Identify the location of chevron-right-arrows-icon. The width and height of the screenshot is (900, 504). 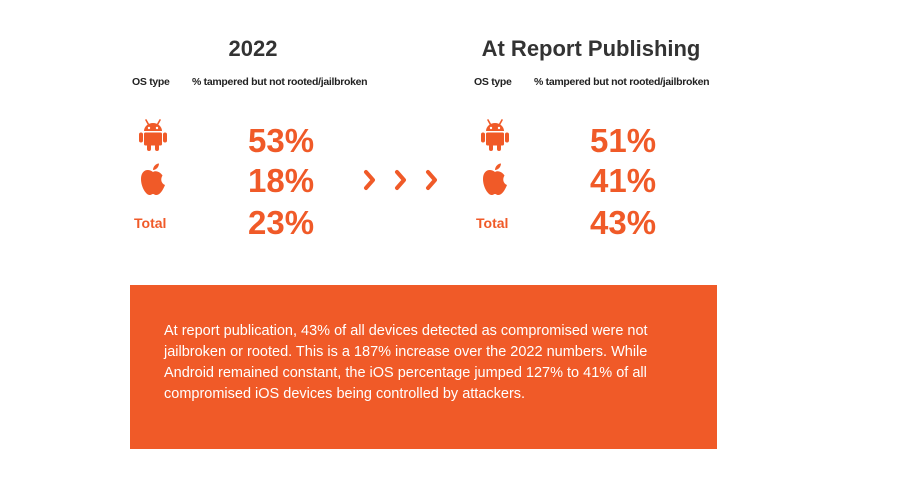
(400, 180).